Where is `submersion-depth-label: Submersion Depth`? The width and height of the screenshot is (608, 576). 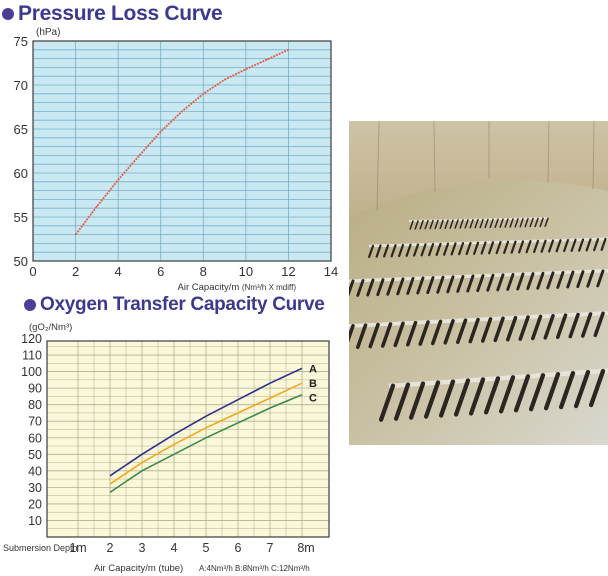
submersion-depth-label: Submersion Depth is located at coordinates (40, 548).